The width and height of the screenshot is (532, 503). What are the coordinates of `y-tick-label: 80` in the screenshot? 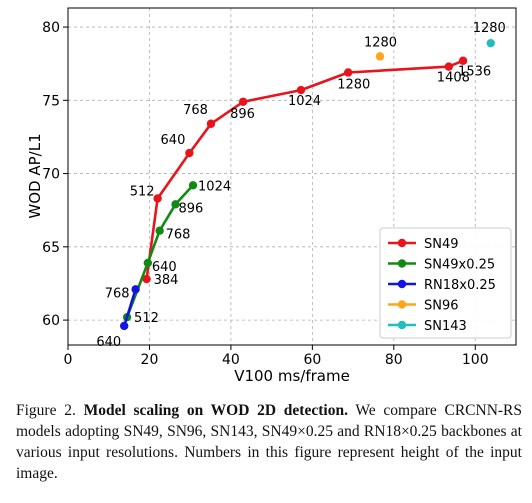 It's located at (51, 28).